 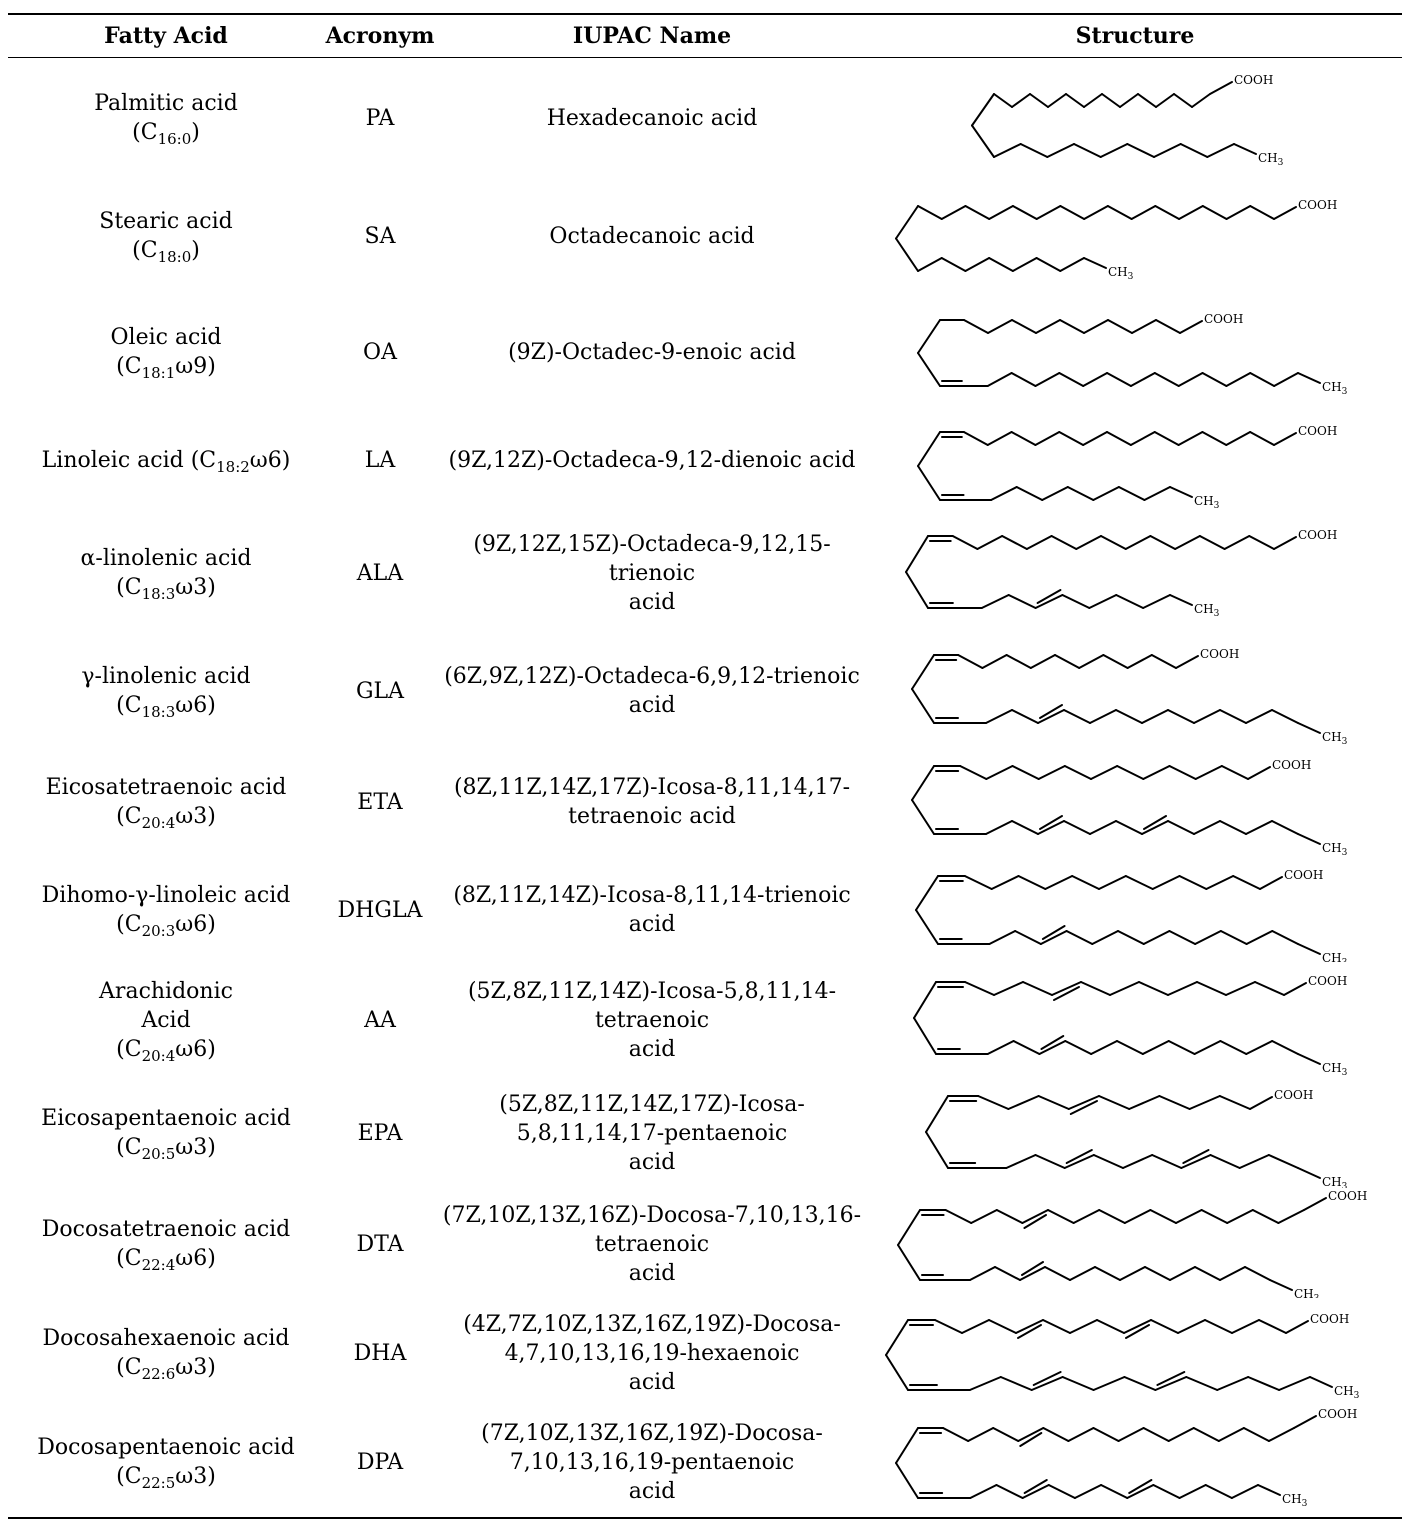 I want to click on acronym-cell: GLA, so click(x=380, y=691).